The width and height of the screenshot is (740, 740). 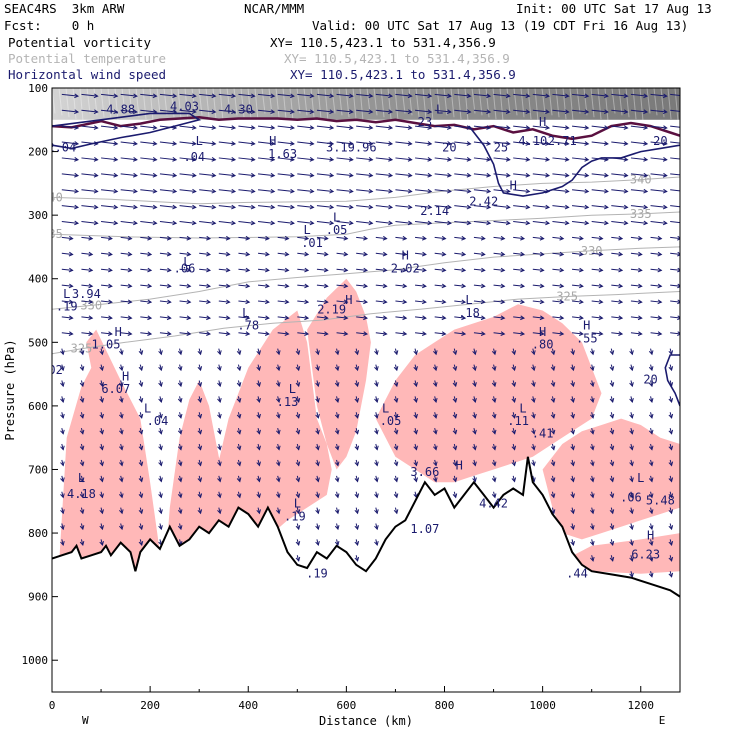 I want to click on x-tick-label: 0, so click(x=52, y=705).